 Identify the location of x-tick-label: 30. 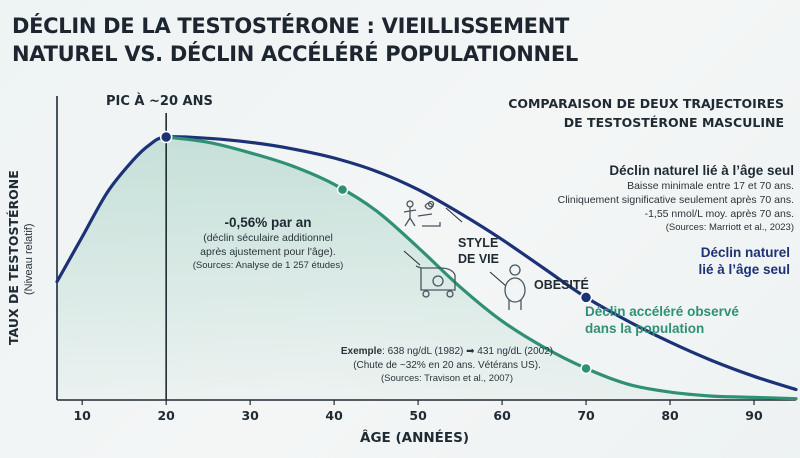
(250, 415).